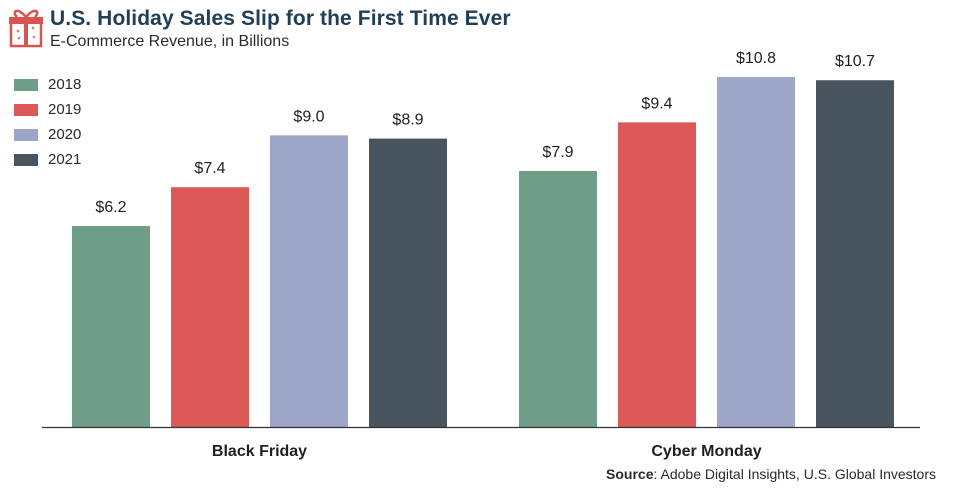 The width and height of the screenshot is (960, 488). I want to click on data-label-black-friday-2020: $9.0, so click(308, 116).